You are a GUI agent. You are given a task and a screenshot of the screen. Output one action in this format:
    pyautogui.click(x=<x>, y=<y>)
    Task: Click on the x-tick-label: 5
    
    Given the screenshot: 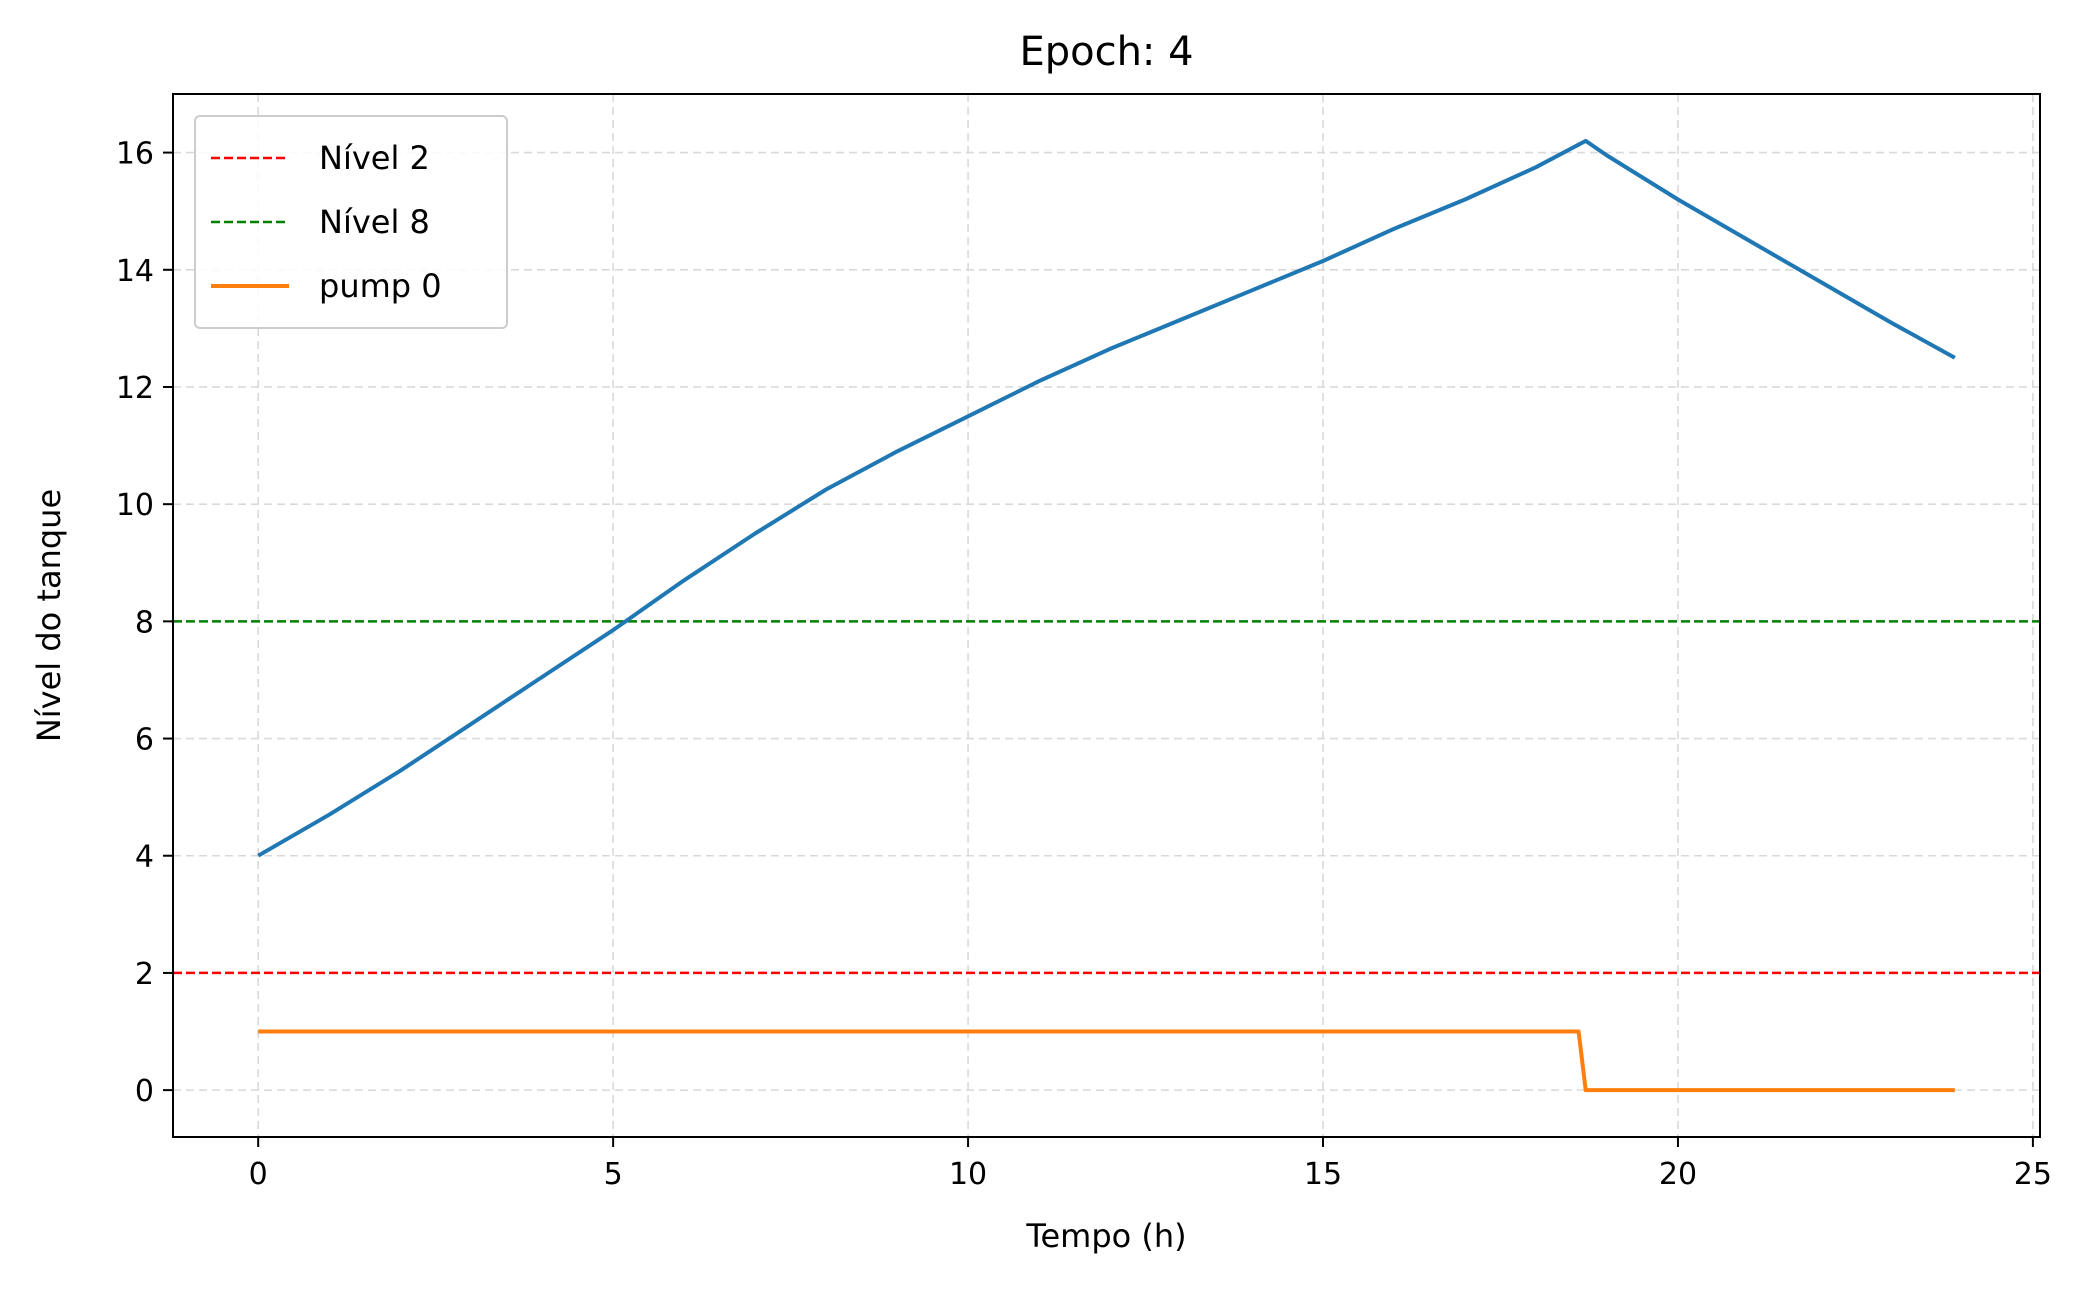 What is the action you would take?
    pyautogui.click(x=613, y=1174)
    